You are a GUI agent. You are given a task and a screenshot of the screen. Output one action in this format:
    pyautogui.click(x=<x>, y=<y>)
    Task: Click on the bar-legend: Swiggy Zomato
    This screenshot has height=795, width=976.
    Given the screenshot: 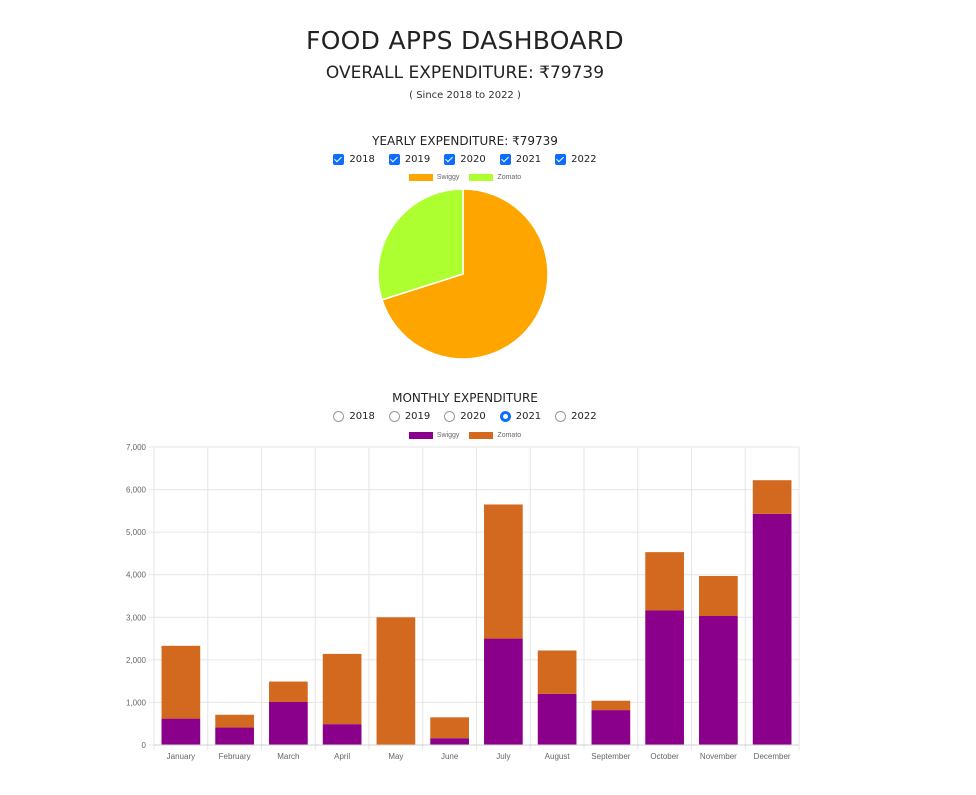 What is the action you would take?
    pyautogui.click(x=465, y=435)
    